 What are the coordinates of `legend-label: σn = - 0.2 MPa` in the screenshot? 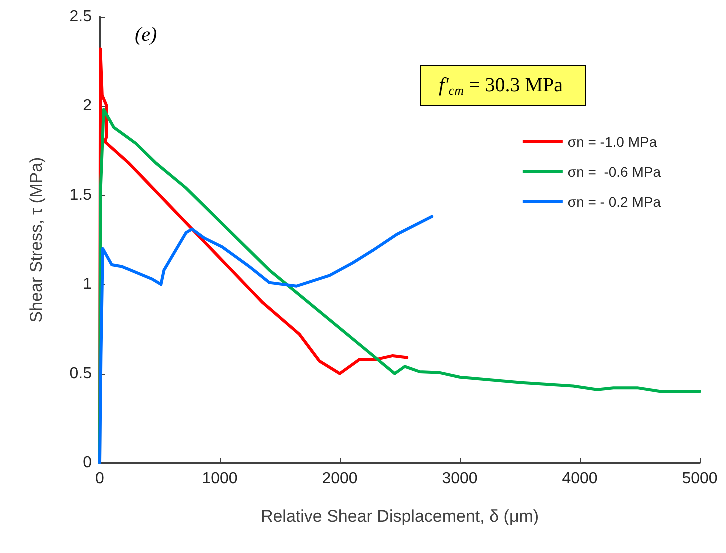 It's located at (615, 202).